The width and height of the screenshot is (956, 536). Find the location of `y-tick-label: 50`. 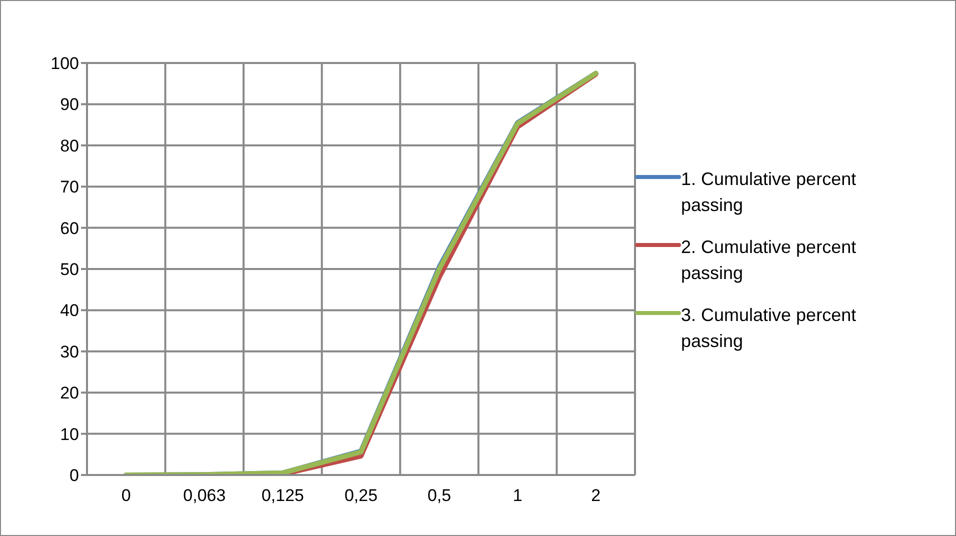

y-tick-label: 50 is located at coordinates (69, 270).